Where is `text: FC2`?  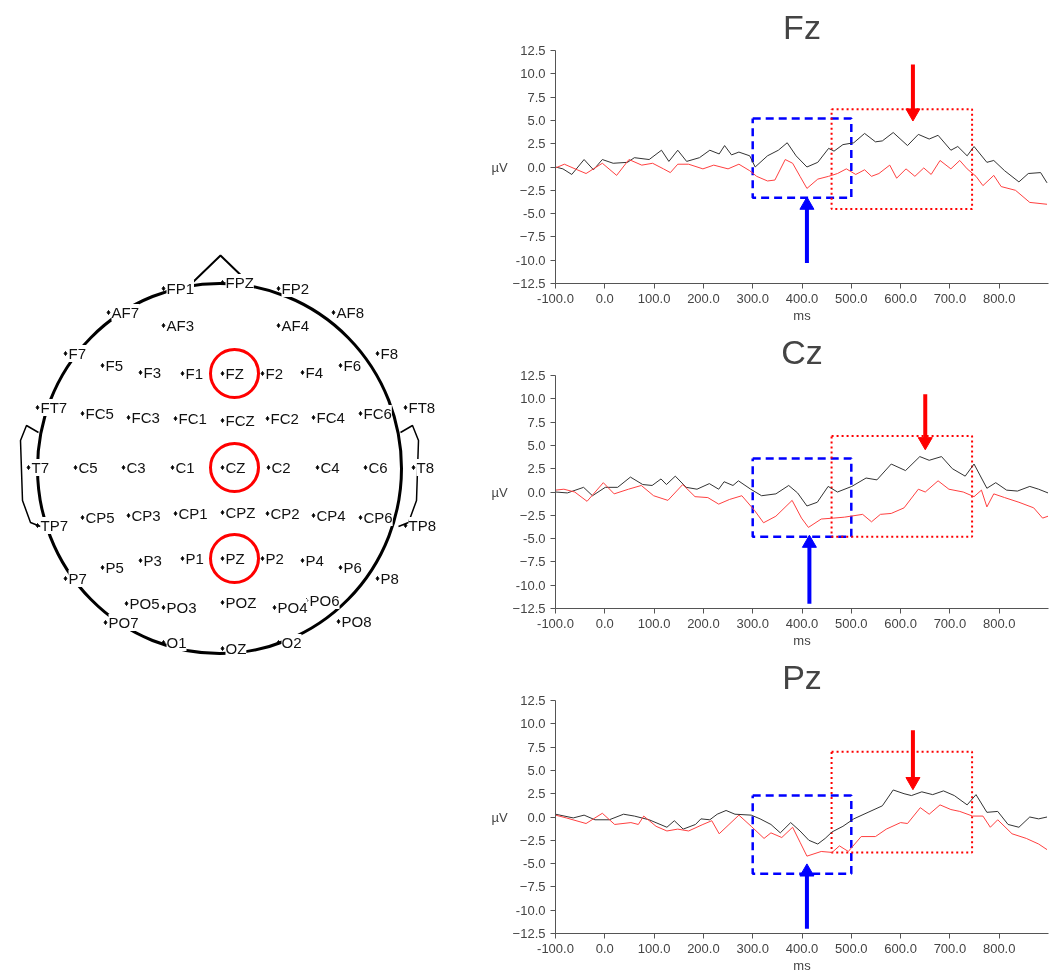
text: FC2 is located at coordinates (284, 418).